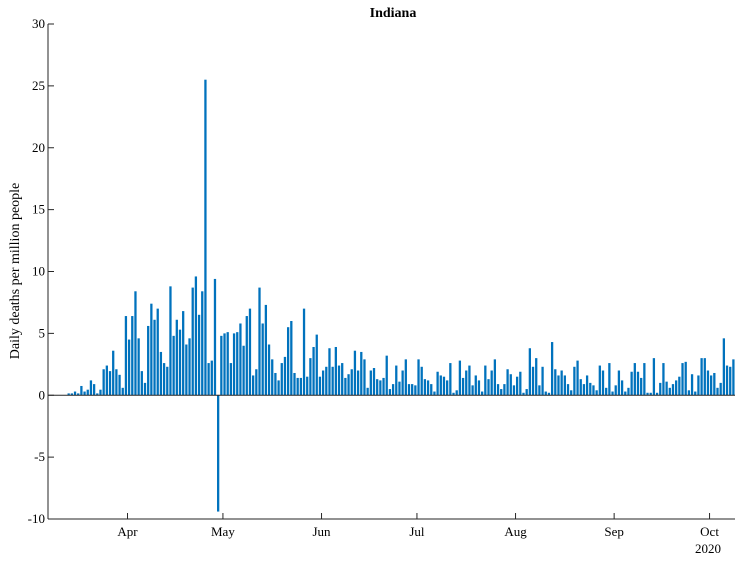  Describe the element at coordinates (38, 147) in the screenshot. I see `y-tick-label: 20` at that location.